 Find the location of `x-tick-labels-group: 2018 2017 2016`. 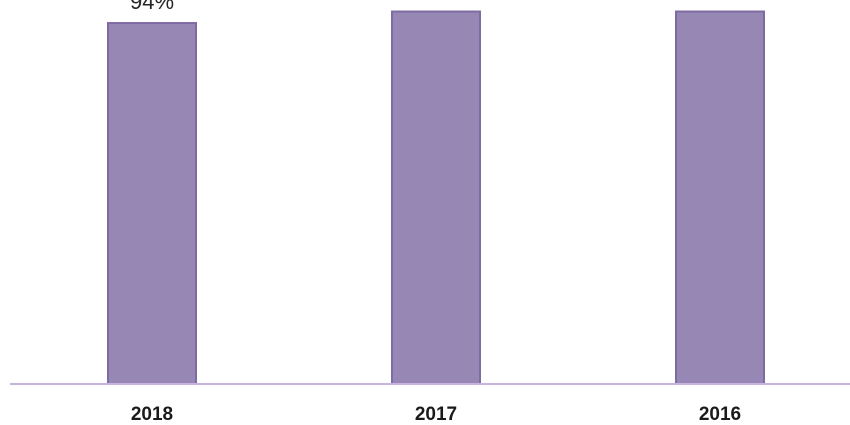

x-tick-labels-group: 2018 2017 2016 is located at coordinates (436, 414).